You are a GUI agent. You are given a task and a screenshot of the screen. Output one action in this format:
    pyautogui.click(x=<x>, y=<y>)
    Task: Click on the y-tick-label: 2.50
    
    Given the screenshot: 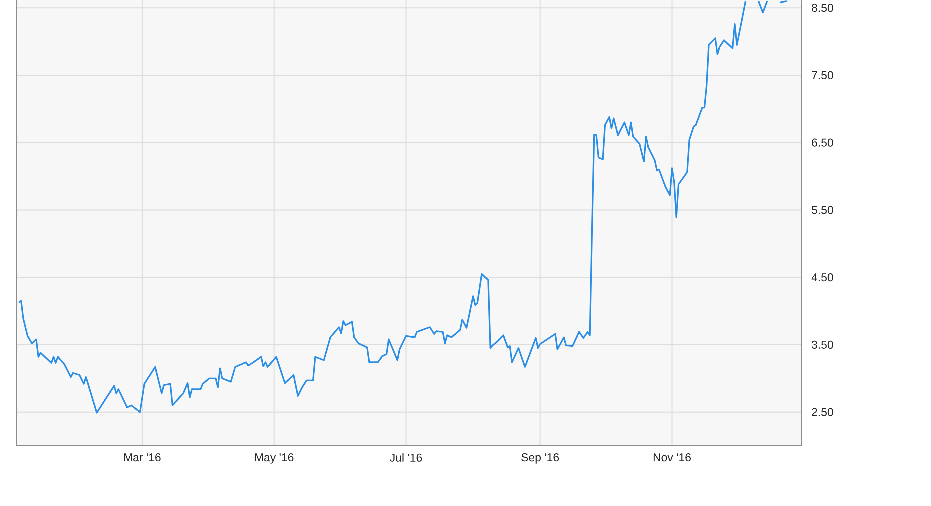 What is the action you would take?
    pyautogui.click(x=823, y=412)
    